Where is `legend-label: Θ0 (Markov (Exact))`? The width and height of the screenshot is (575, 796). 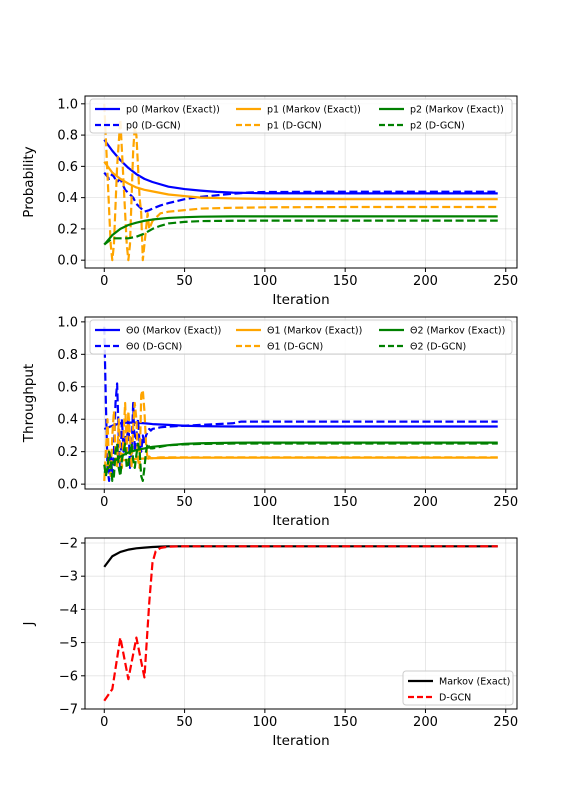
legend-label: Θ0 (Markov (Exact)) is located at coordinates (173, 331).